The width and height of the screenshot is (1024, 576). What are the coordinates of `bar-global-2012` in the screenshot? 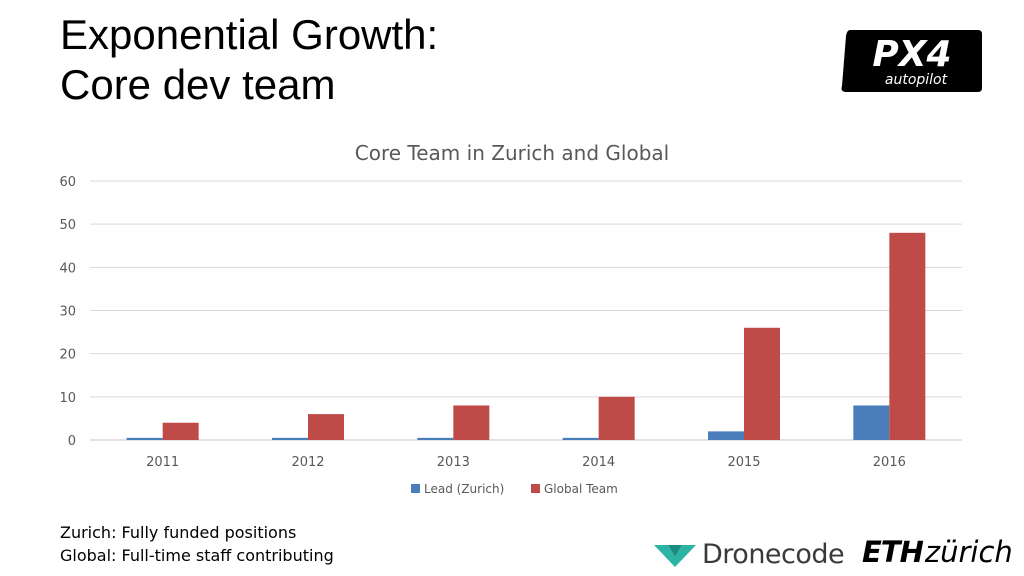 It's located at (326, 427).